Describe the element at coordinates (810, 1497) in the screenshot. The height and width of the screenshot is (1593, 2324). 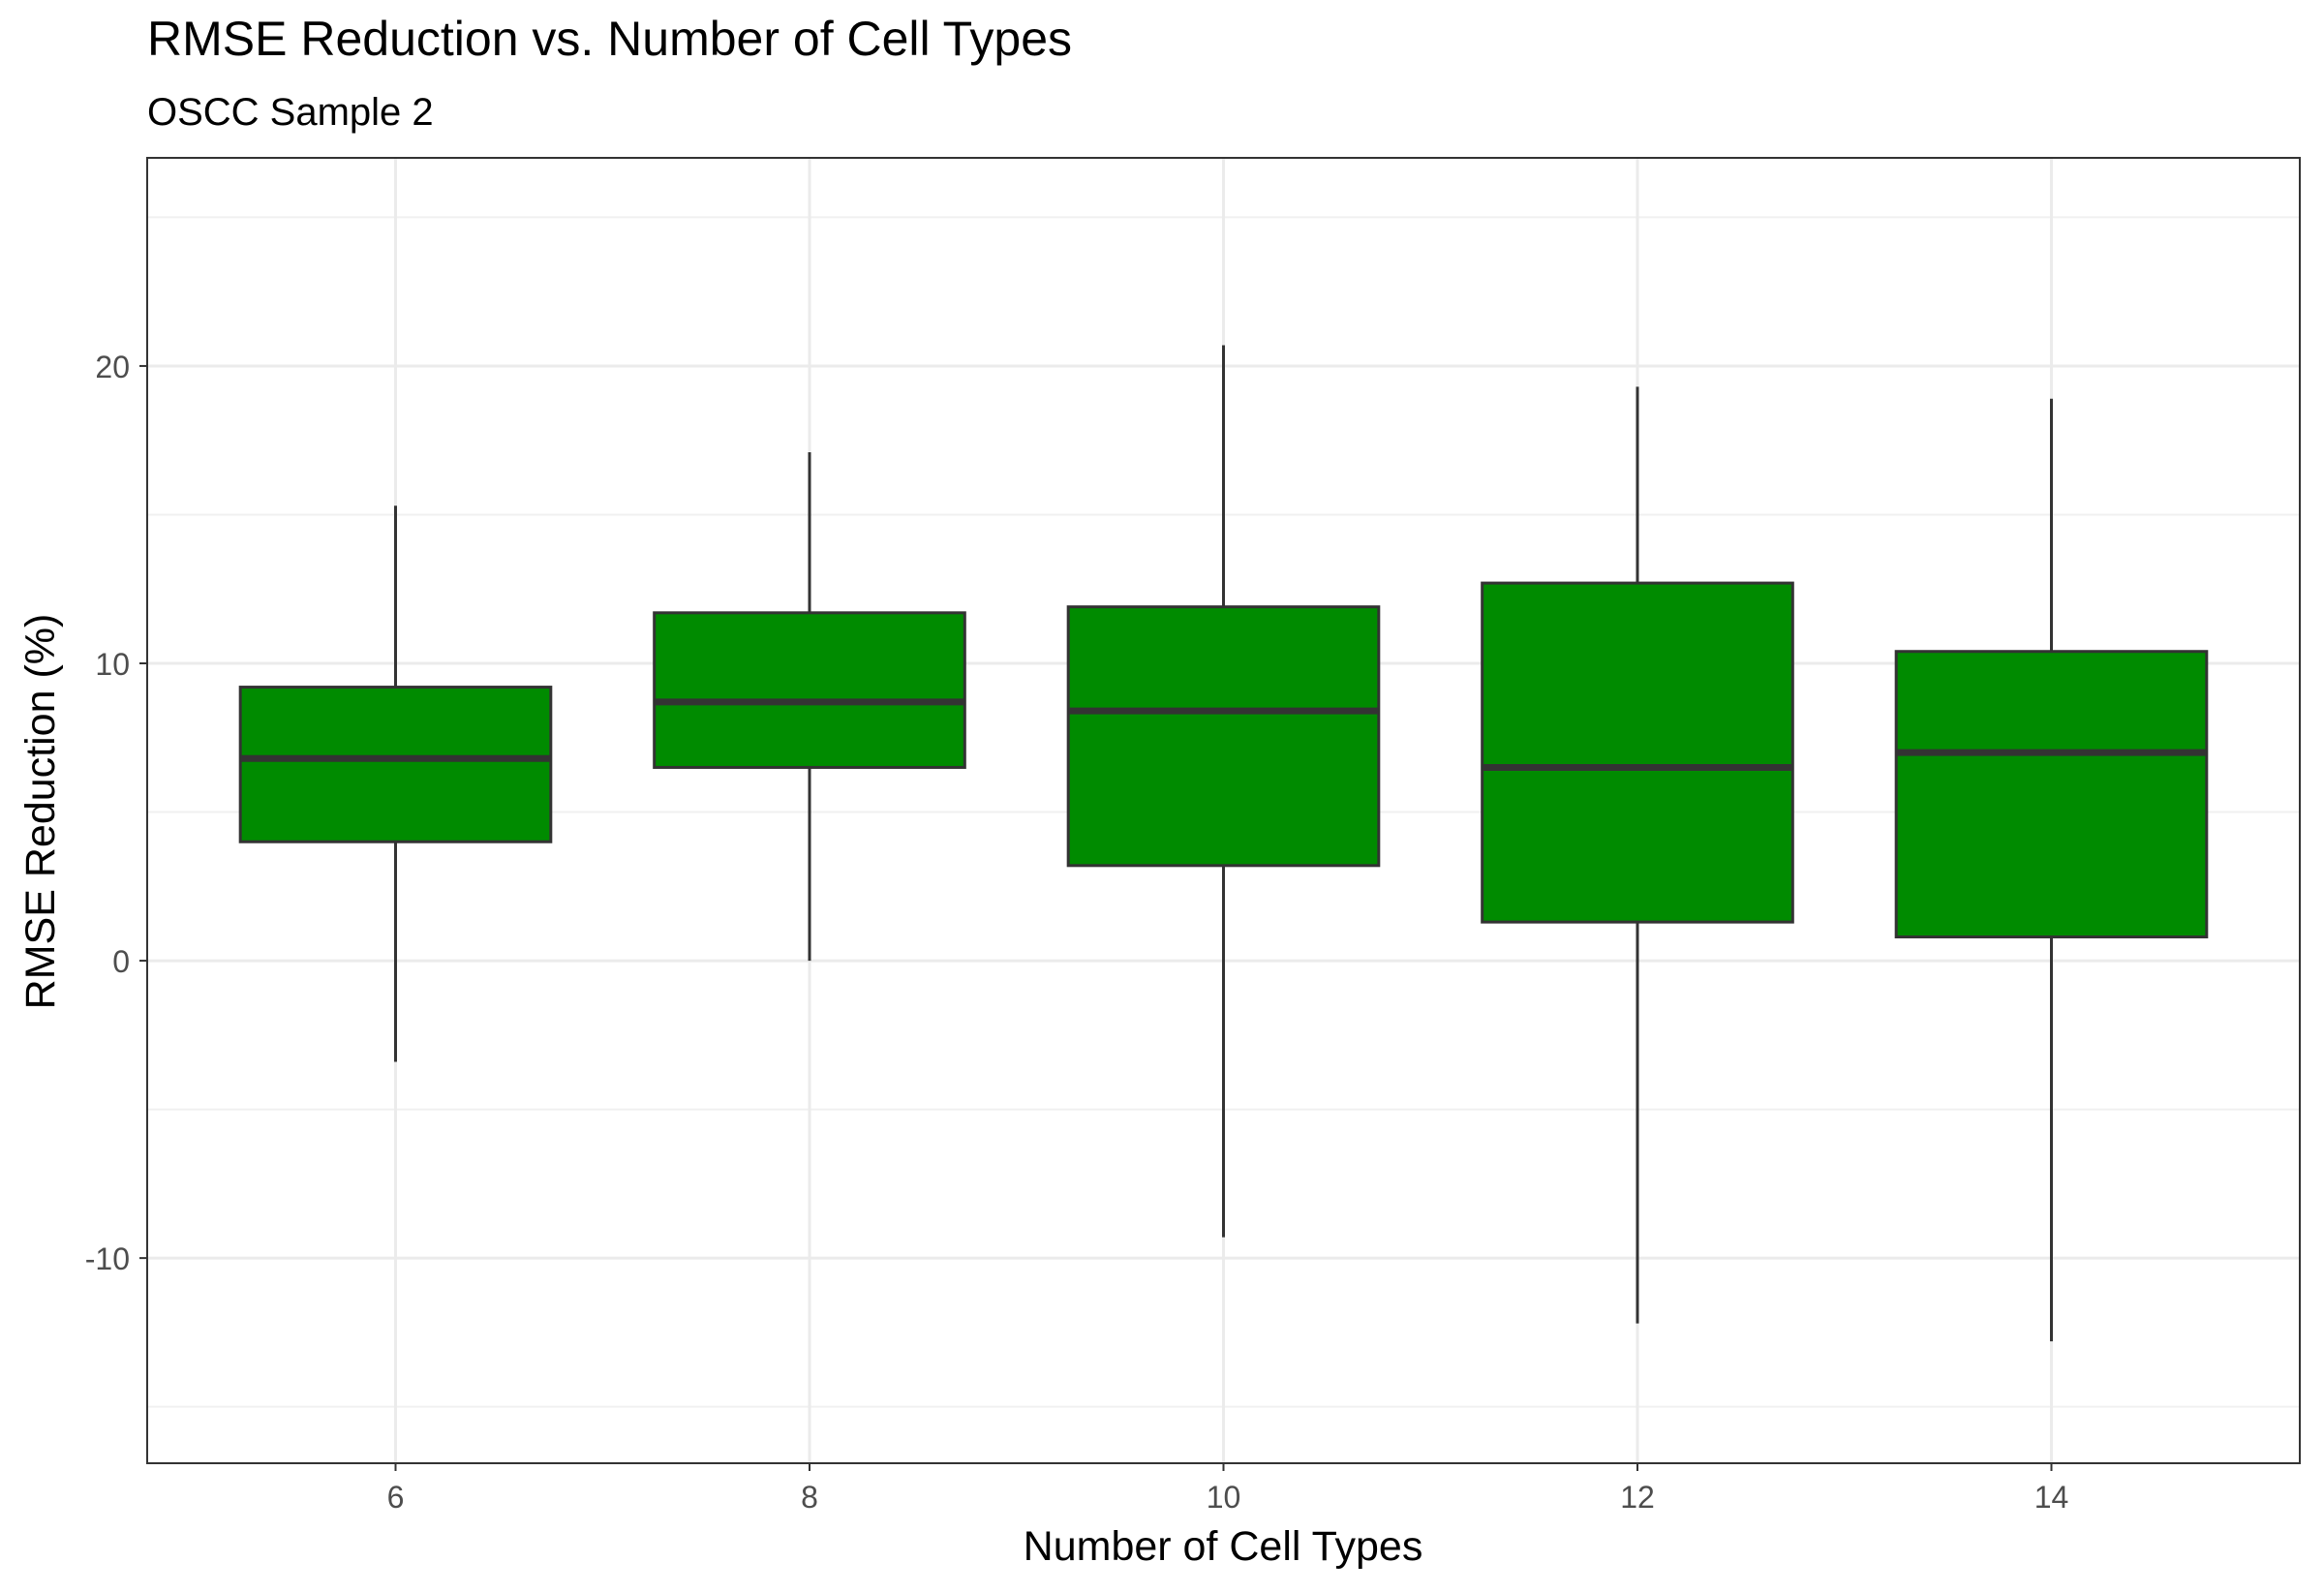
I see `x-tick-label: 8` at that location.